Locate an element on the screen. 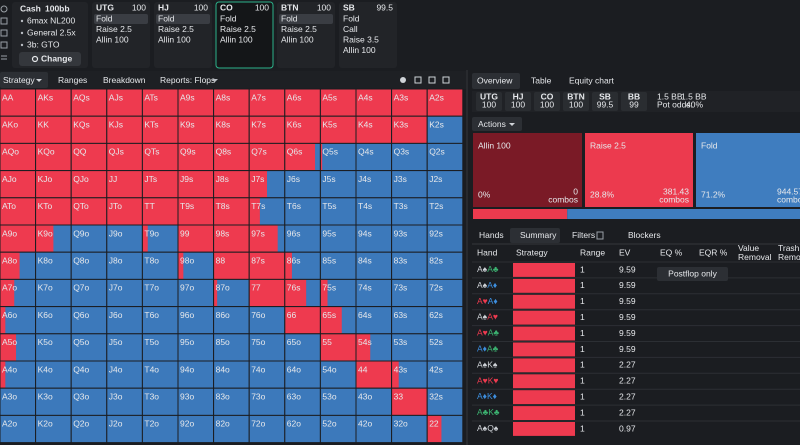  hand: A♠A♥ is located at coordinates (487, 317).